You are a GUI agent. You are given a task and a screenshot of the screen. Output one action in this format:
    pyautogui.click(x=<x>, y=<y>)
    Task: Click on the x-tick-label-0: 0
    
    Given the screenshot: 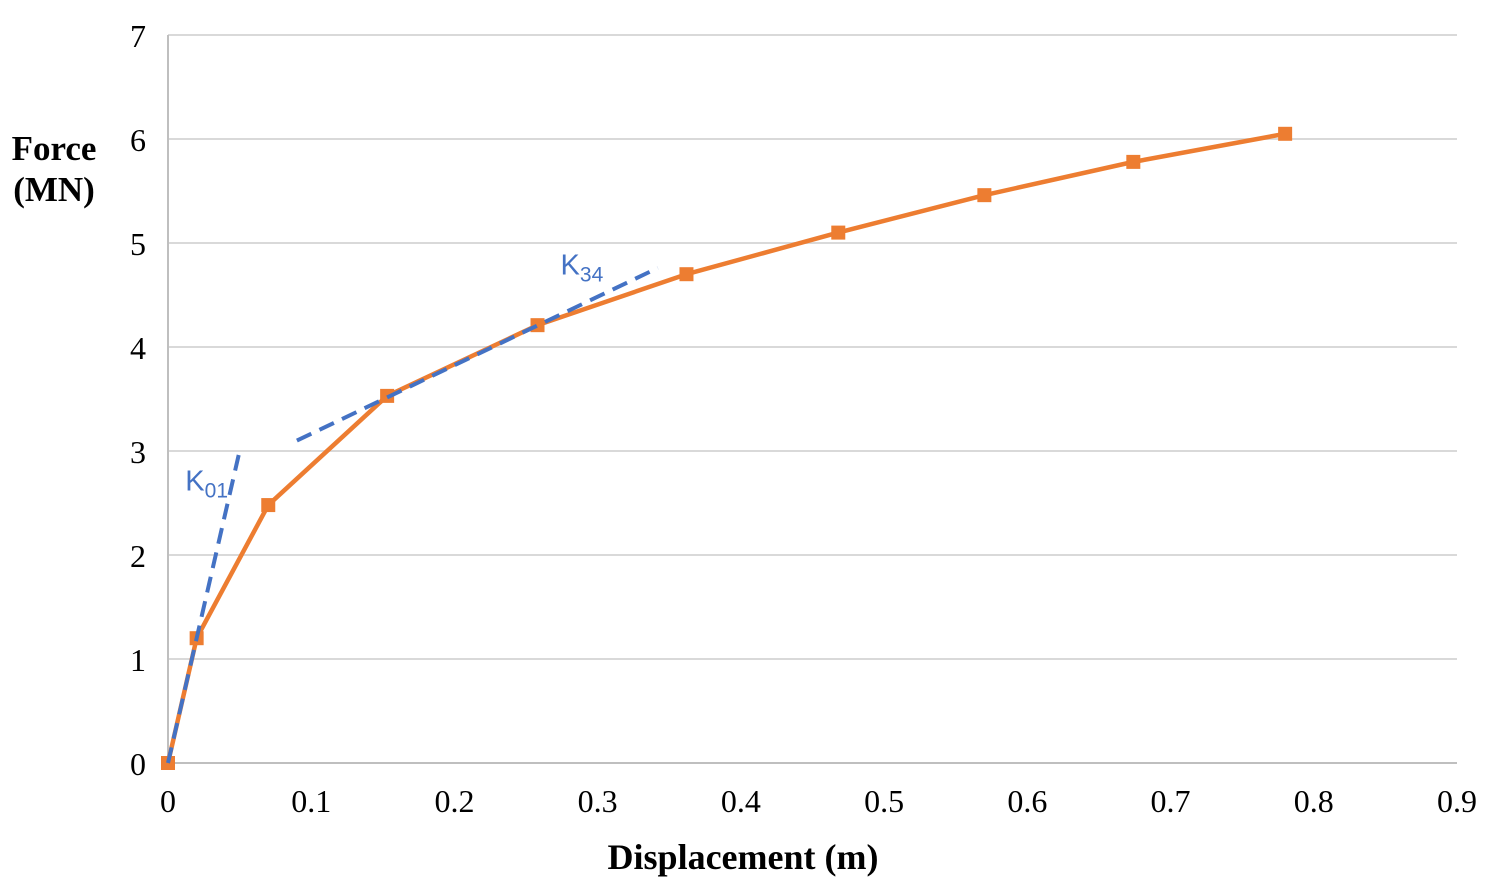 What is the action you would take?
    pyautogui.click(x=168, y=801)
    